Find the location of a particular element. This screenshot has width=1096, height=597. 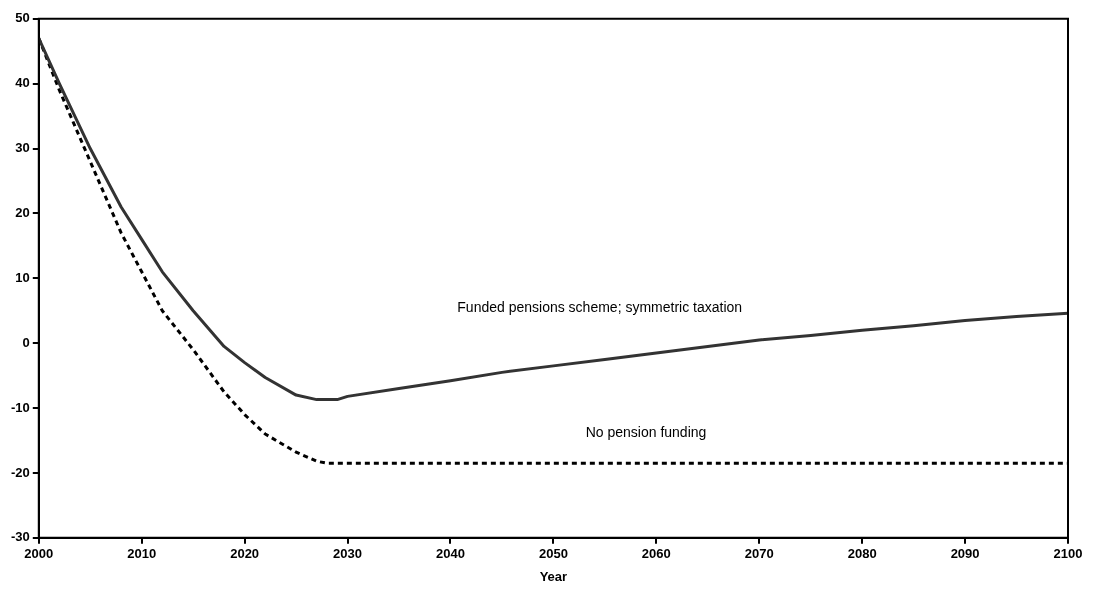

x-tick-label: 2060 is located at coordinates (656, 554).